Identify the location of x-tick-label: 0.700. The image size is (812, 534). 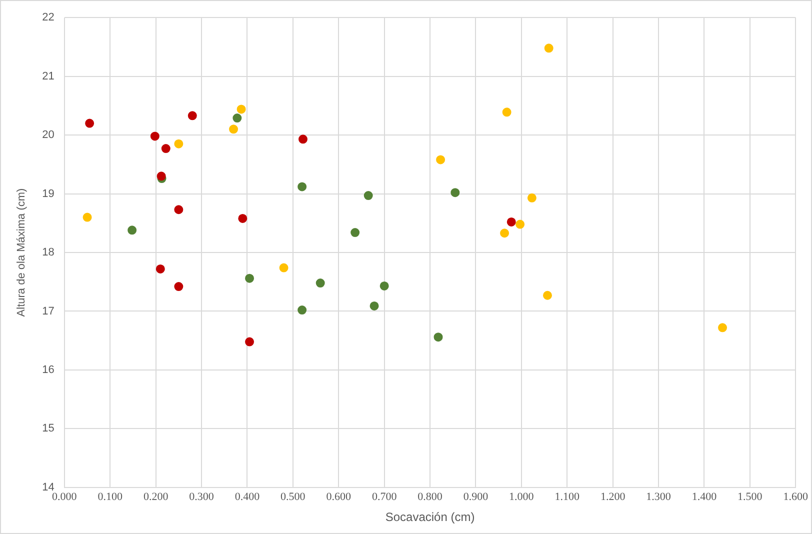
(385, 496).